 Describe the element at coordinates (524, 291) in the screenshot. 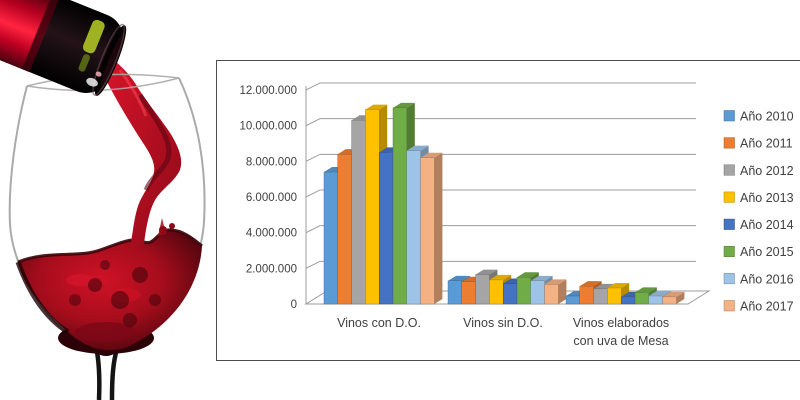

I see `bar-año-2015-cat2` at that location.